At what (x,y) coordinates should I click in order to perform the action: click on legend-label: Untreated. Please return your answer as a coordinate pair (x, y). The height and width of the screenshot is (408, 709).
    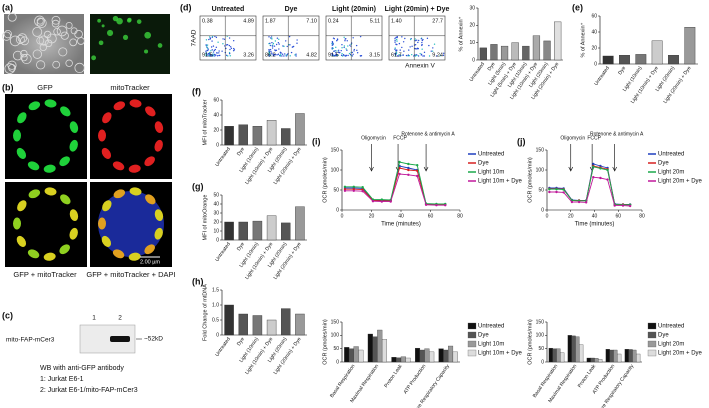
    Looking at the image, I should click on (671, 155).